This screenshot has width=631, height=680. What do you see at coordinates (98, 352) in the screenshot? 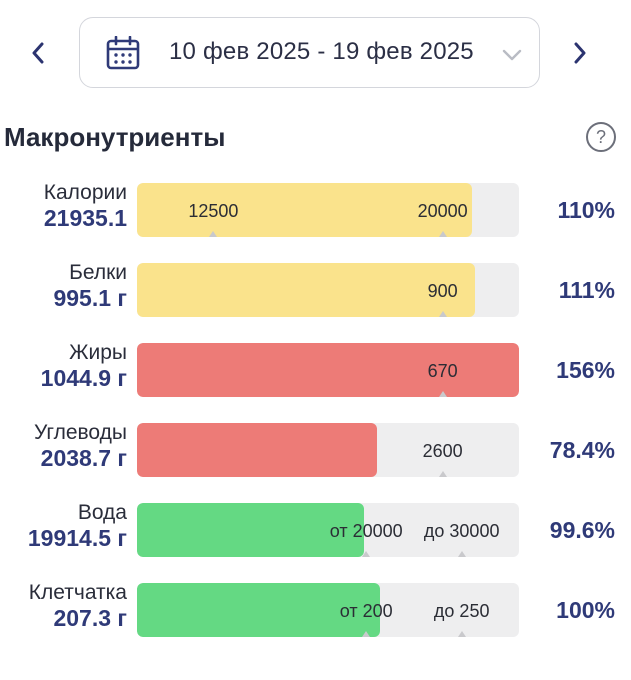
I see `nutrient-name: Жиры` at bounding box center [98, 352].